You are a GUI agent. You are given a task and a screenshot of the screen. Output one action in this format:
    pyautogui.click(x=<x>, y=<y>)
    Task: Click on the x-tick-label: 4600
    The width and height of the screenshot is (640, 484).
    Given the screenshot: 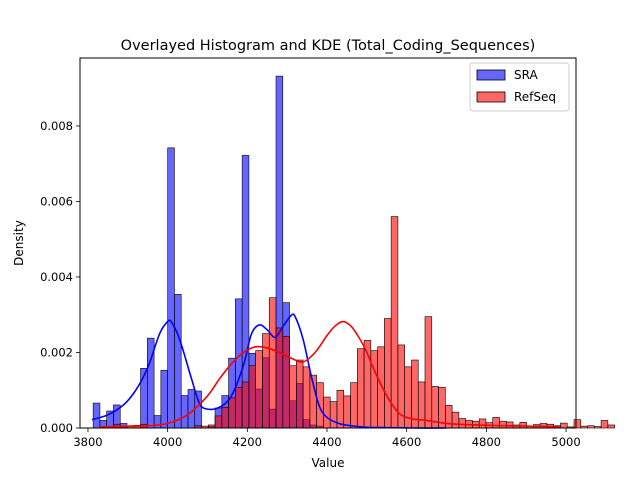 What is the action you would take?
    pyautogui.click(x=406, y=442)
    